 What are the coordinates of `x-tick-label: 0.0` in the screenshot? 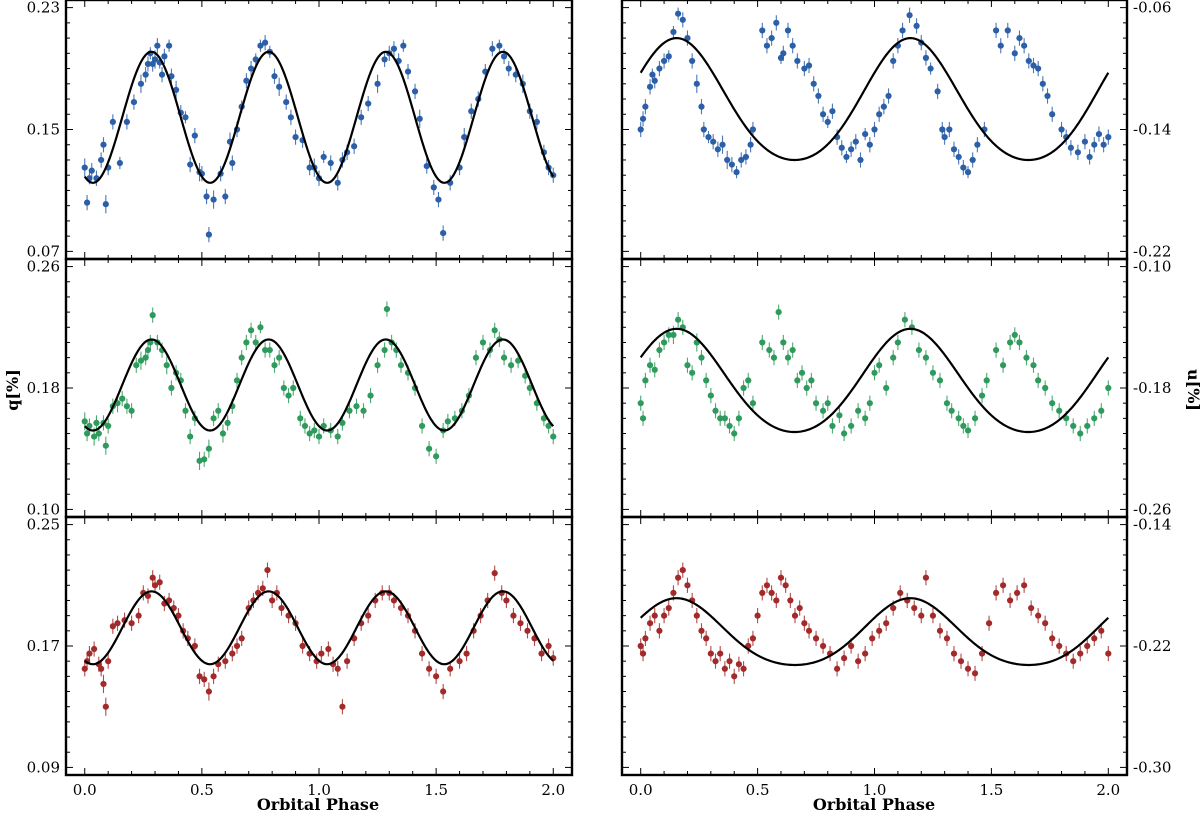 It's located at (85, 790).